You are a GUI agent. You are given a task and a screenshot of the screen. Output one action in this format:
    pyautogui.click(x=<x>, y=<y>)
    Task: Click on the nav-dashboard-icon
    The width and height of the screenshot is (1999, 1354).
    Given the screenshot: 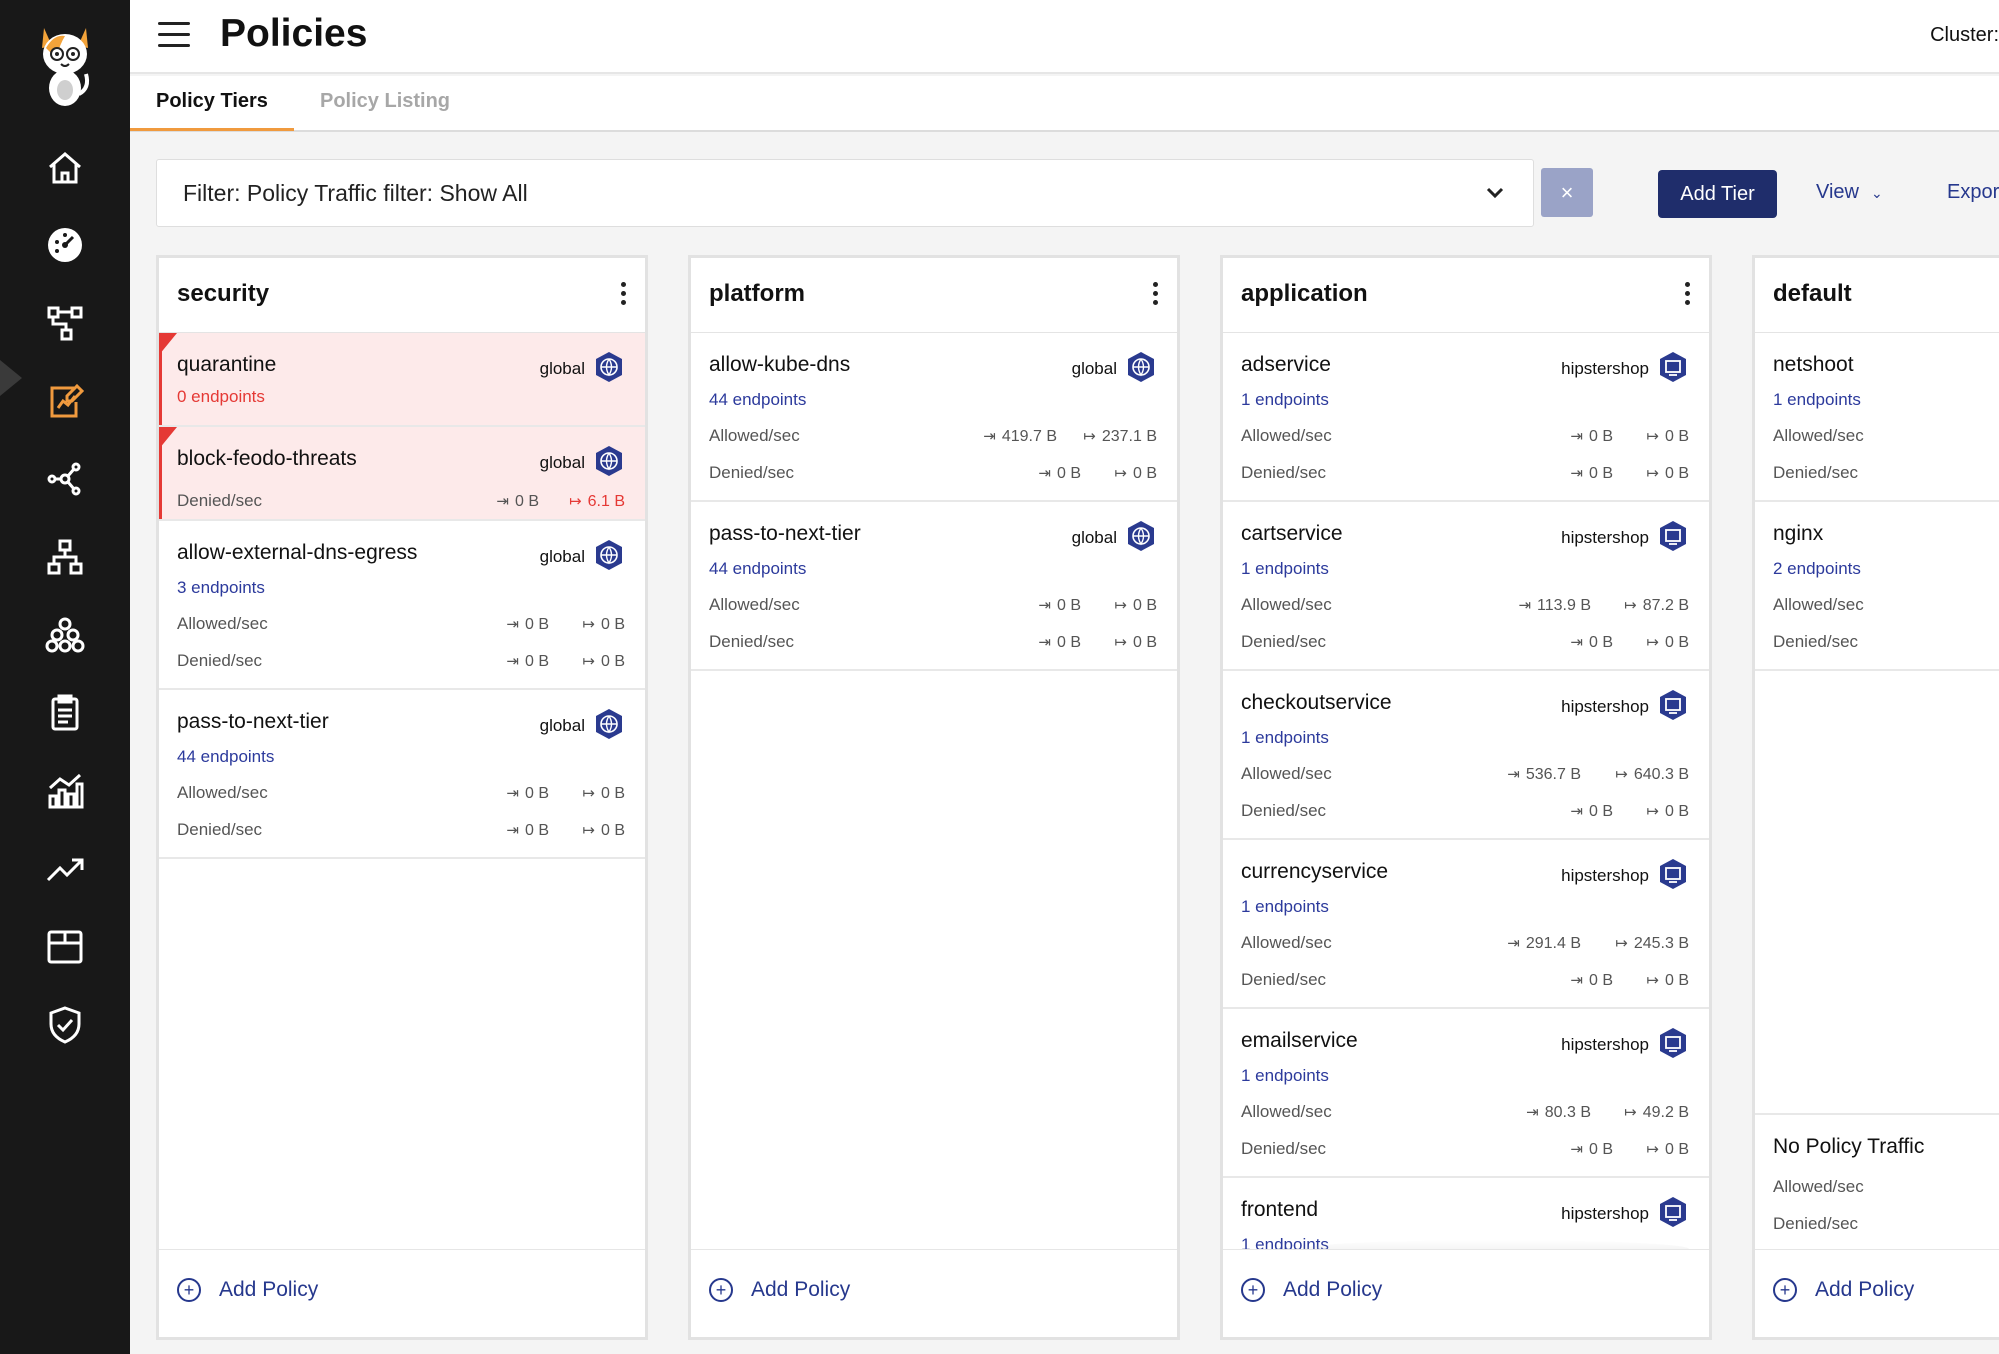 What is the action you would take?
    pyautogui.click(x=65, y=245)
    